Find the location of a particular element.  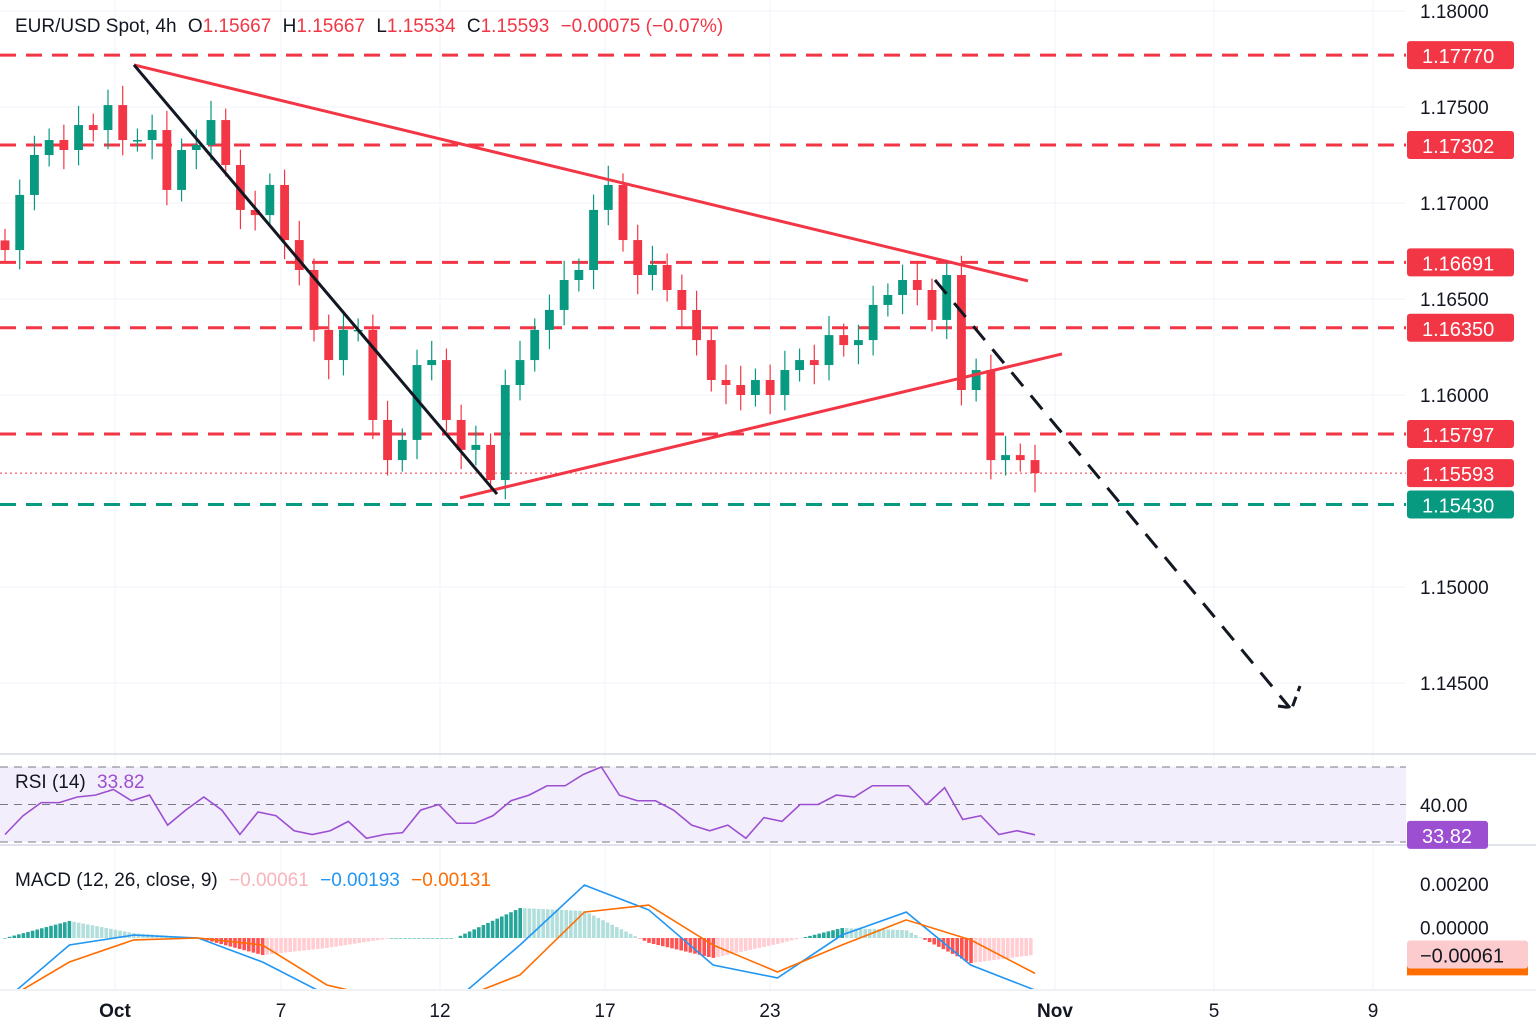

low-label: L is located at coordinates (381, 26).